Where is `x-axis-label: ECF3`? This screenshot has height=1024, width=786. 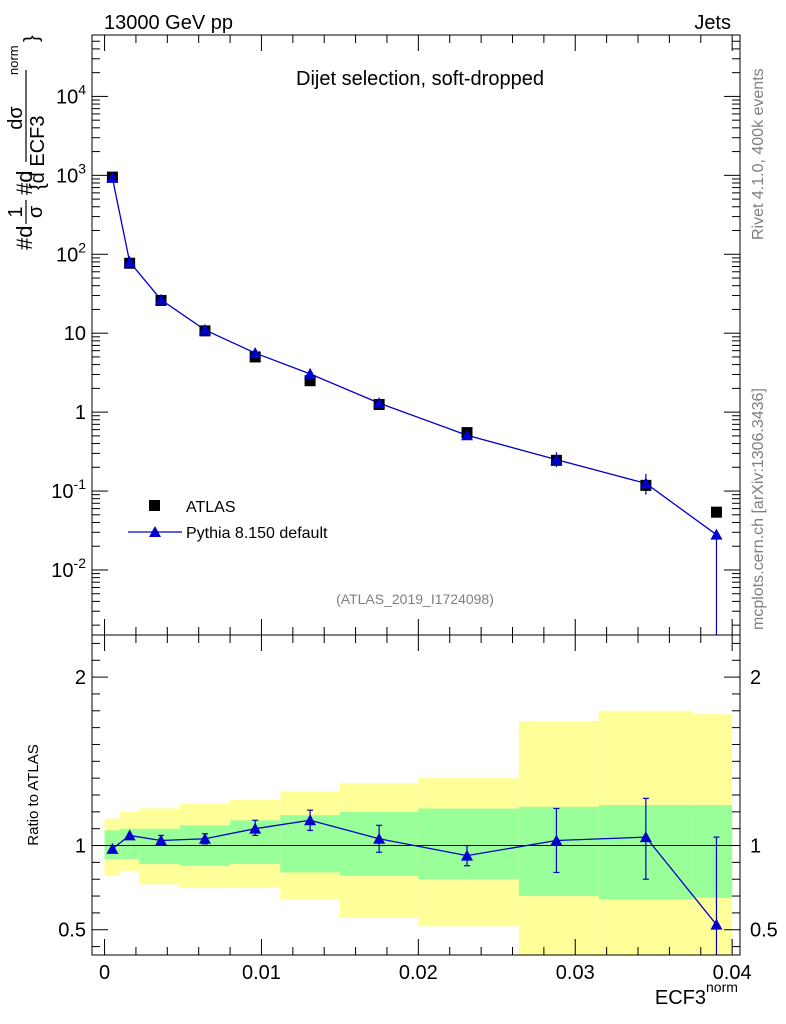 x-axis-label: ECF3 is located at coordinates (680, 998).